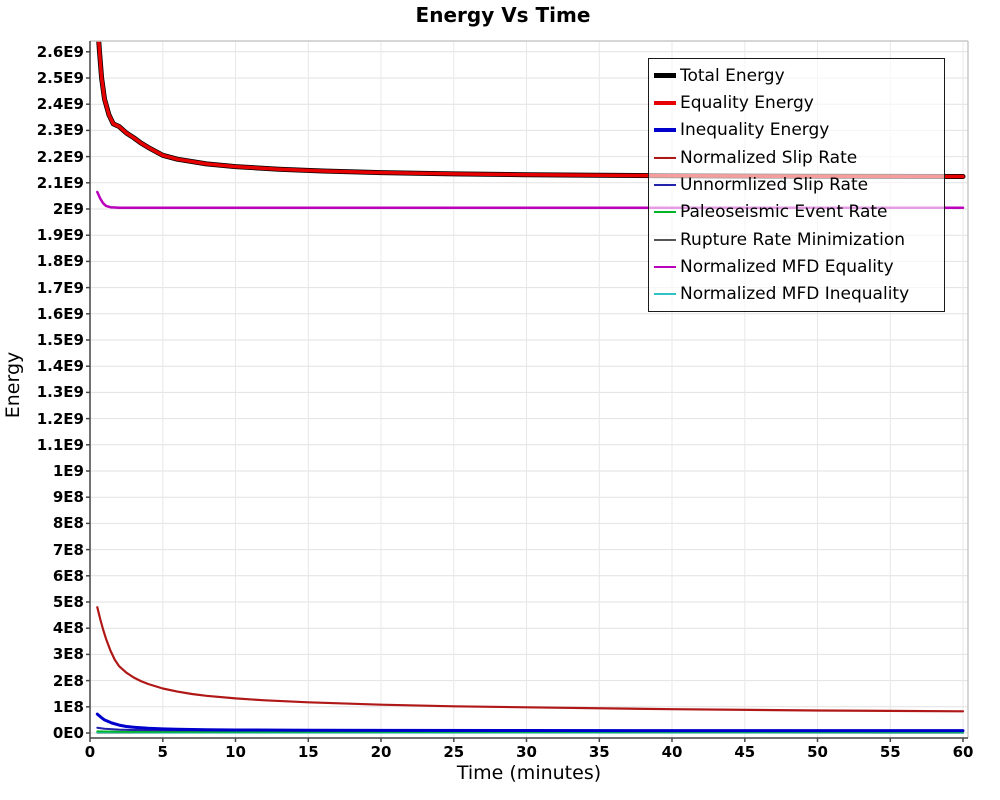 The image size is (1000, 800). What do you see at coordinates (90, 752) in the screenshot?
I see `x-tick-label: 0` at bounding box center [90, 752].